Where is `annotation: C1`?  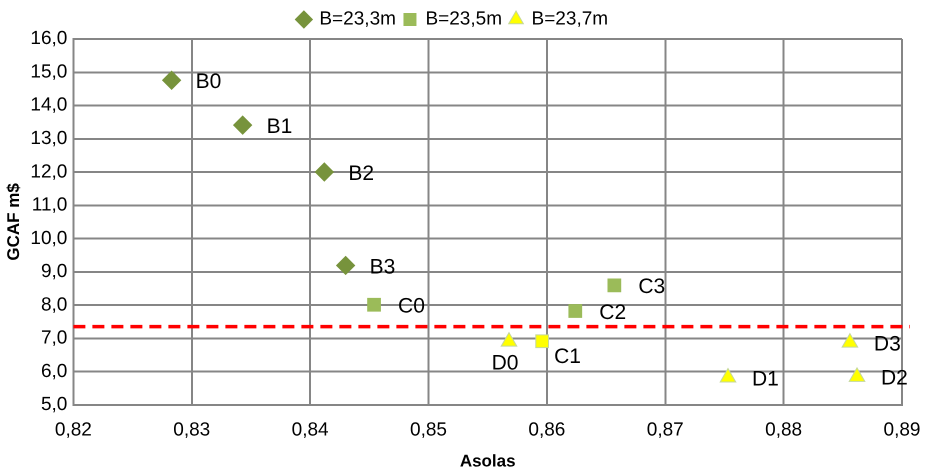
annotation: C1 is located at coordinates (567, 356).